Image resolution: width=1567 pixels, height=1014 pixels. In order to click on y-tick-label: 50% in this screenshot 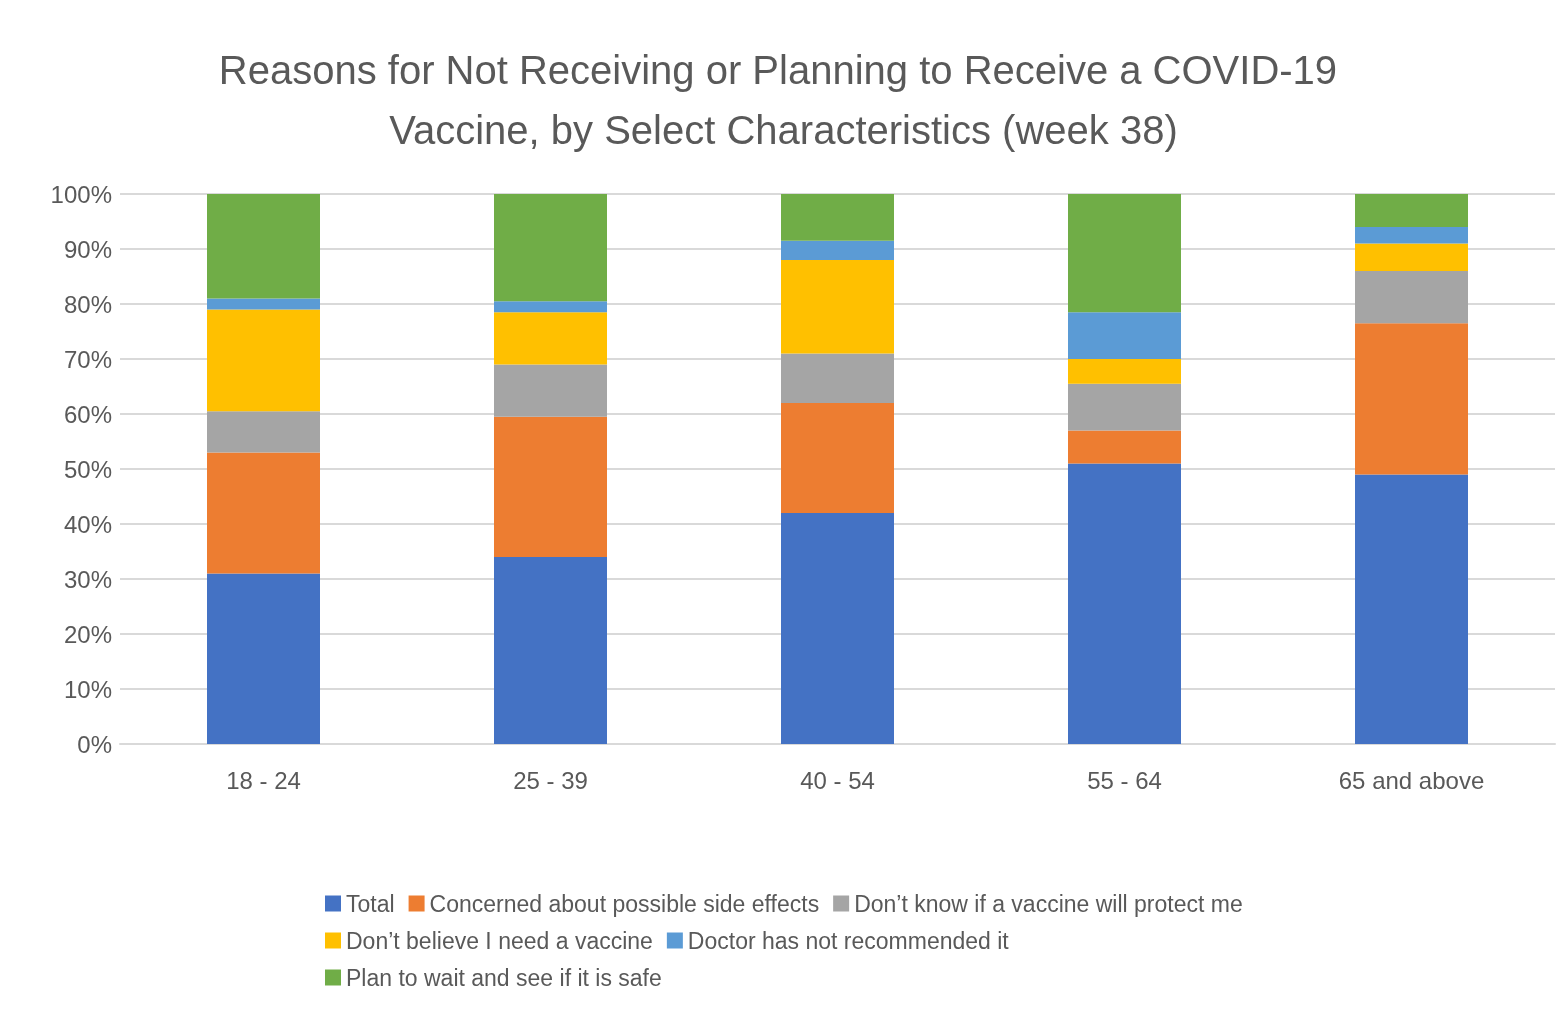, I will do `click(87, 469)`.